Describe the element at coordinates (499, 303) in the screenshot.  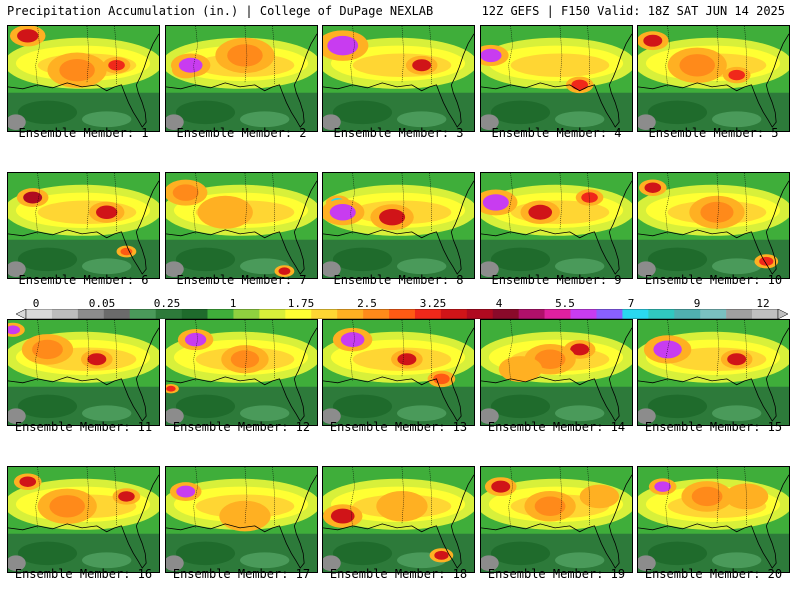
I see `colorbar-tick-label: 4` at that location.